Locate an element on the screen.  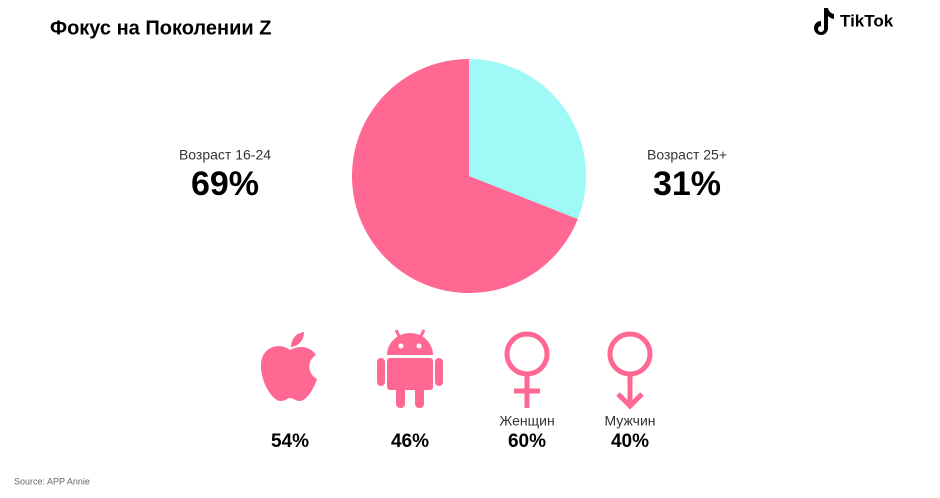
chart-title: Фокус на Поколении Z is located at coordinates (160, 28).